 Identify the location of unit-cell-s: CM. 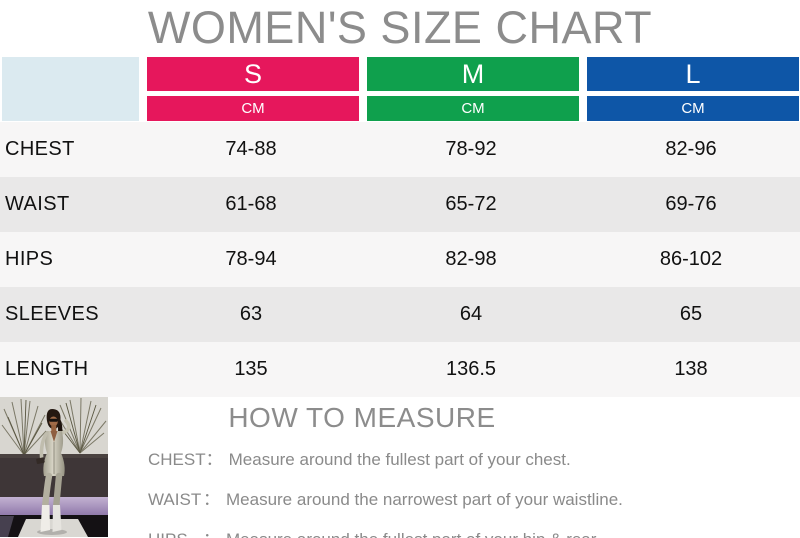
(253, 108).